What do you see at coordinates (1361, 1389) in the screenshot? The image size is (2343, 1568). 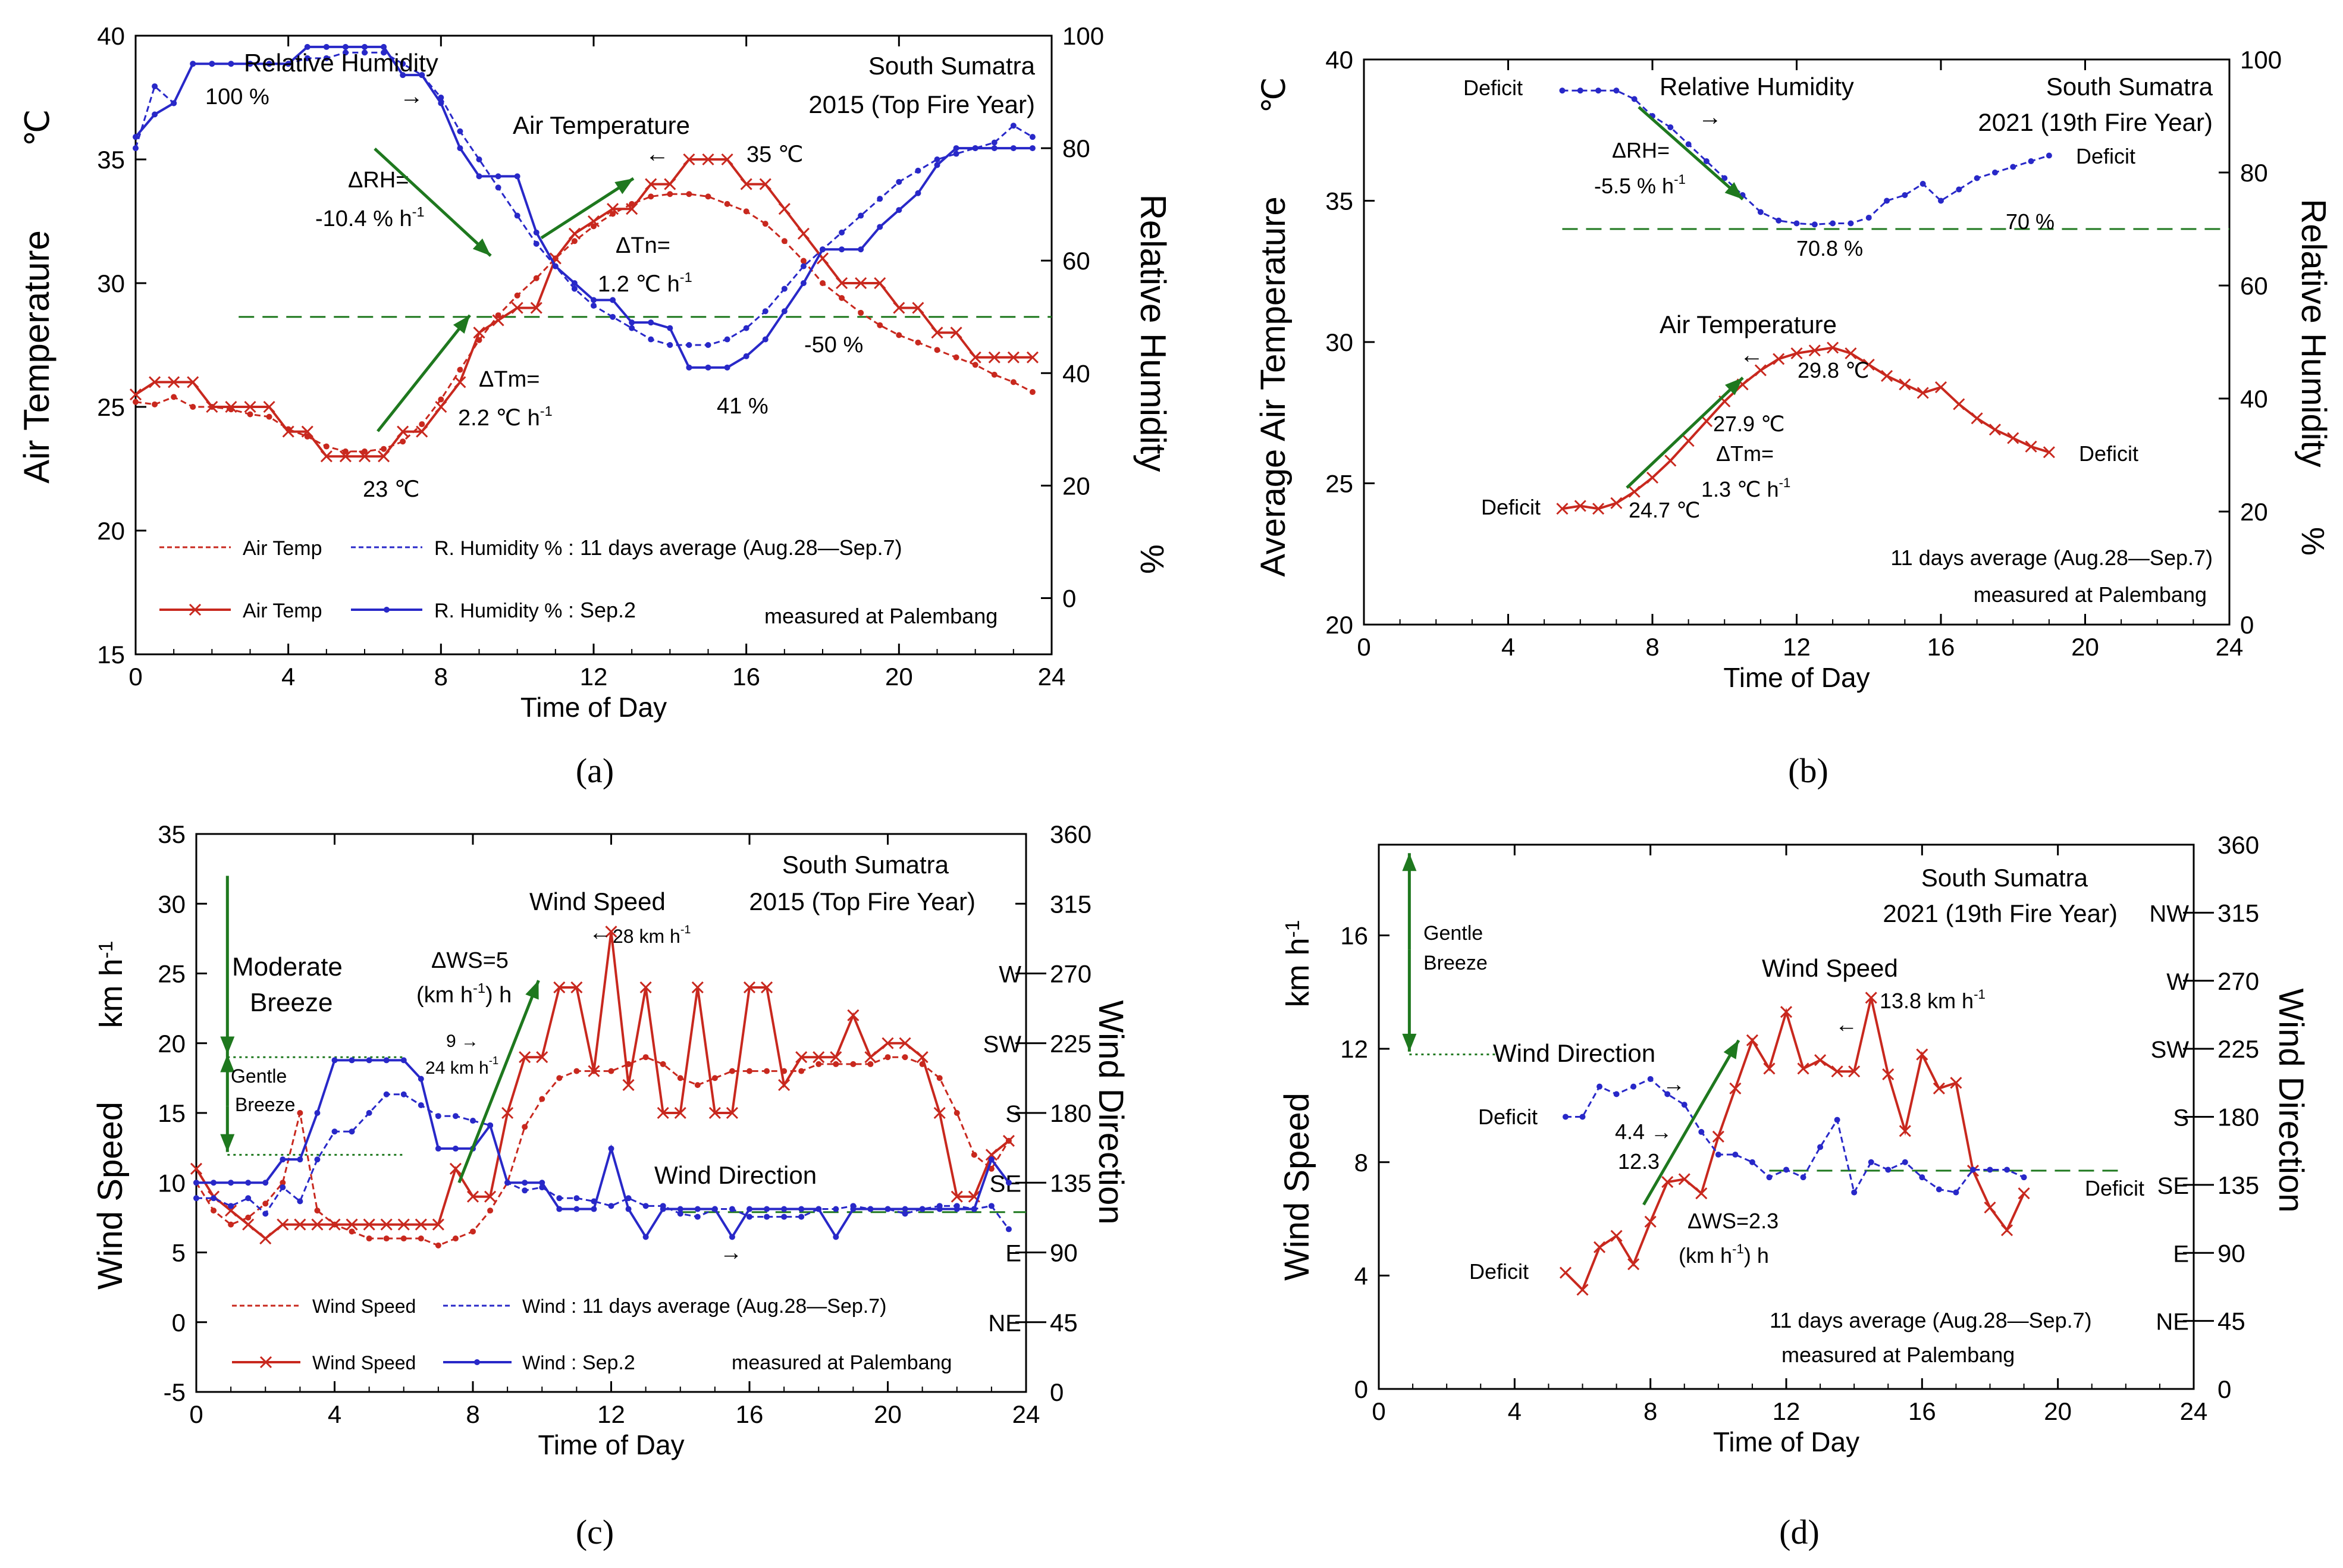 I see `y-tick-label: 0` at bounding box center [1361, 1389].